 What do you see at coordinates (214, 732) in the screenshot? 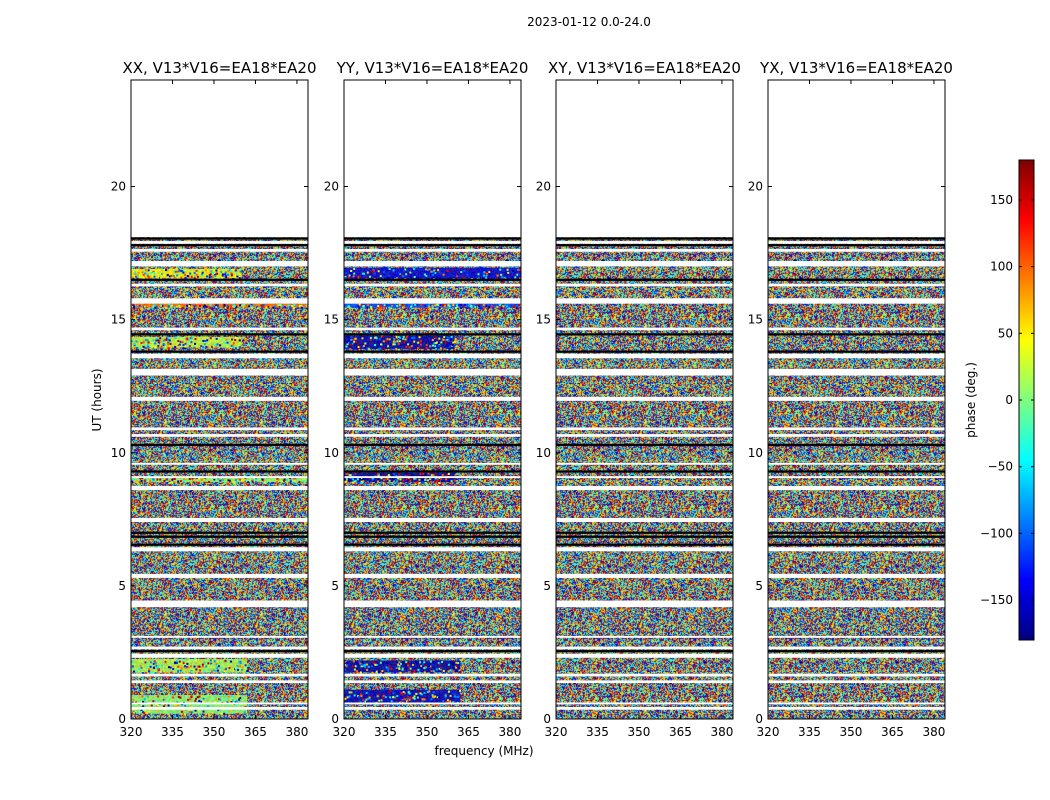
I see `x-tick-label: 350` at bounding box center [214, 732].